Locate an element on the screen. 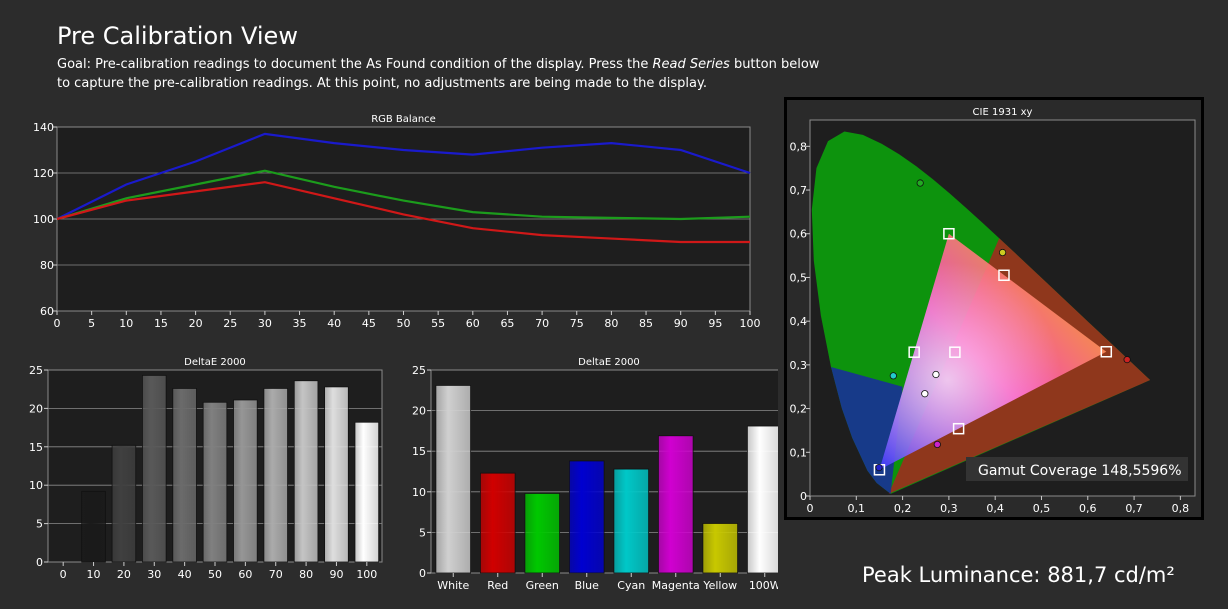 The height and width of the screenshot is (609, 1228). x-tick-label: 0,1 is located at coordinates (857, 508).